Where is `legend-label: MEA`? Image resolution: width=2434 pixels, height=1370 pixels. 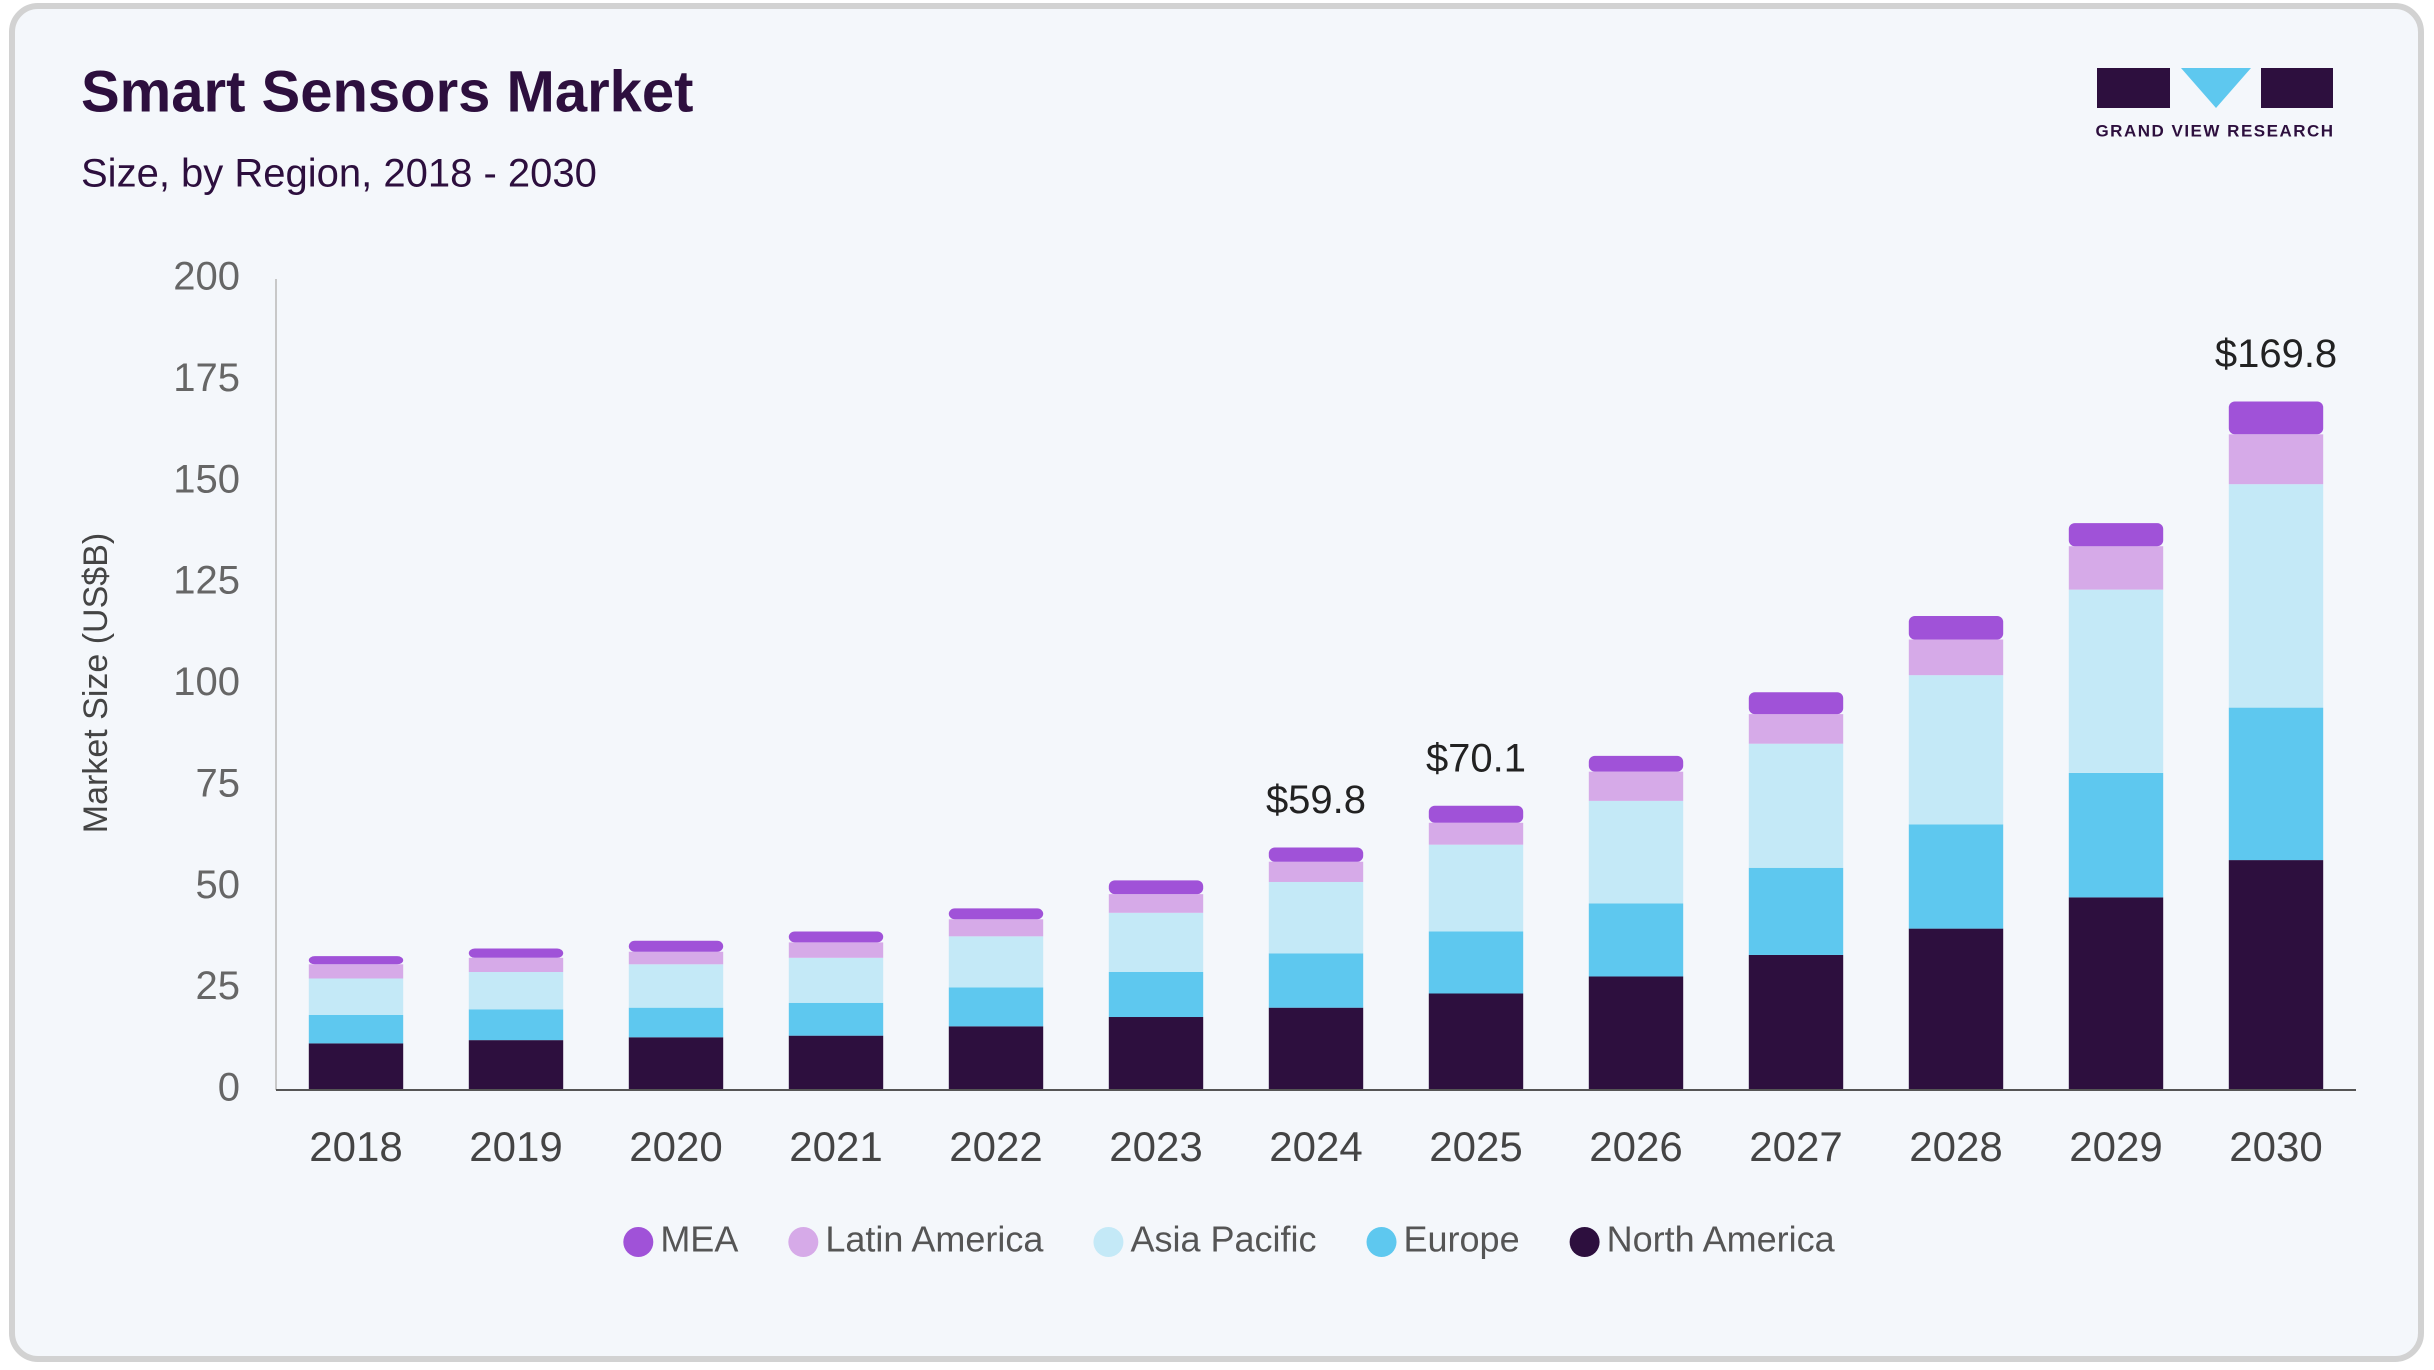
legend-label: MEA is located at coordinates (699, 1239).